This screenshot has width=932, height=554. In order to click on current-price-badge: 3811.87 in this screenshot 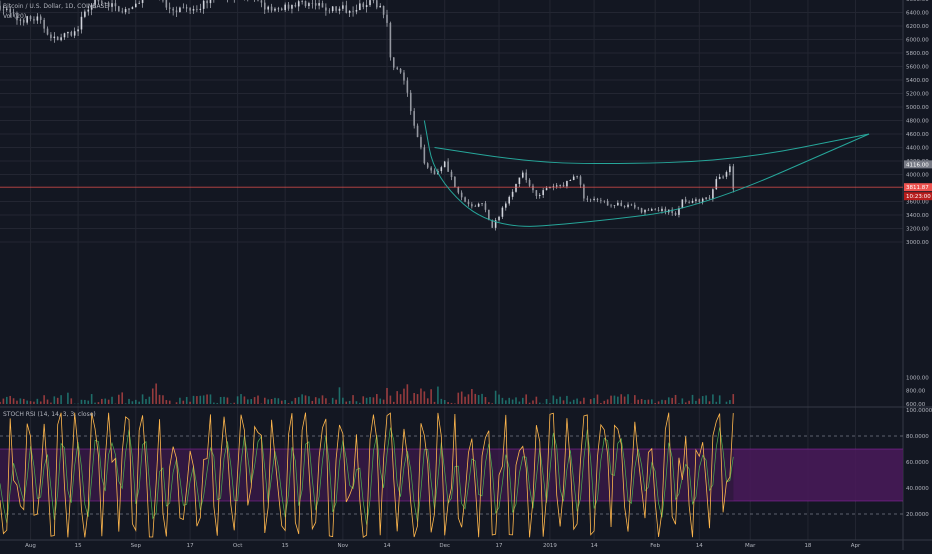, I will do `click(917, 188)`.